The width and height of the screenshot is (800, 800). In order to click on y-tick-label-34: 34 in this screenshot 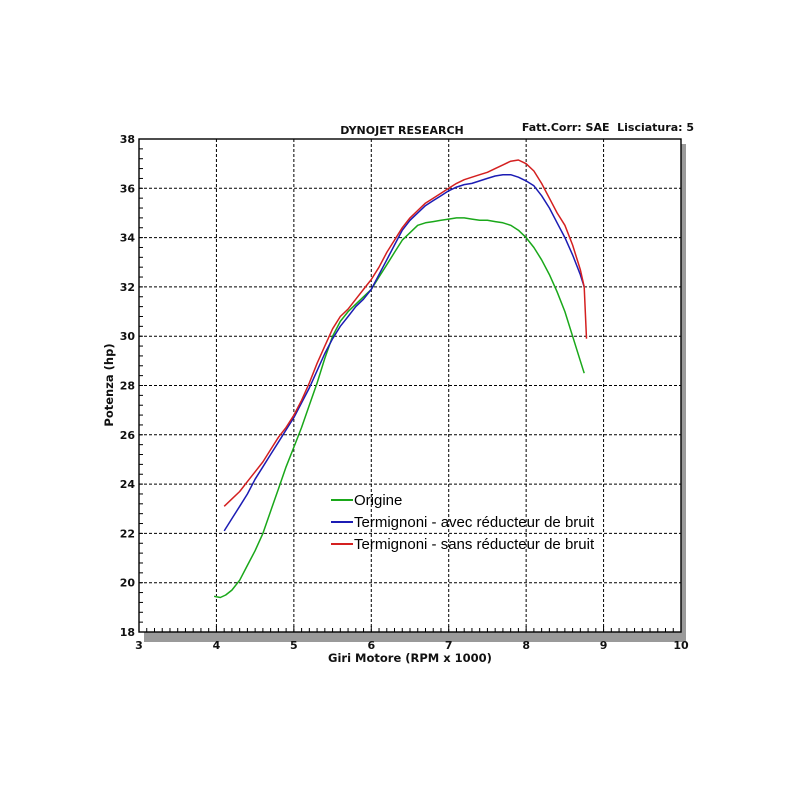, I will do `click(128, 238)`.